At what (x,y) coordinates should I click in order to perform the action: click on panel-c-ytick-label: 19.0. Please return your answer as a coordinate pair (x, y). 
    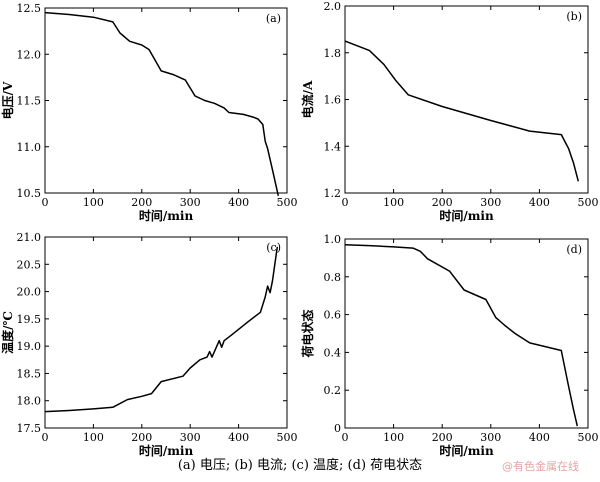
    Looking at the image, I should click on (29, 346).